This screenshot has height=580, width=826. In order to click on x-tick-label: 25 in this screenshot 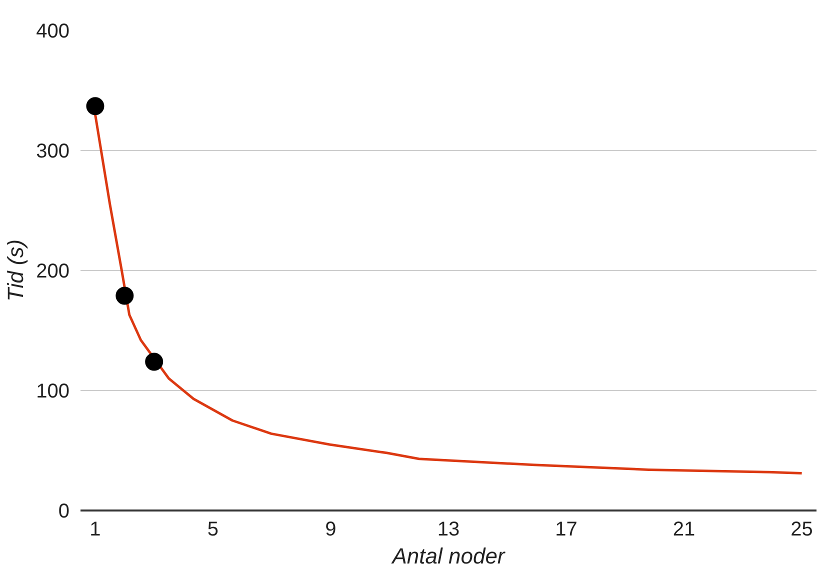, I will do `click(801, 529)`.